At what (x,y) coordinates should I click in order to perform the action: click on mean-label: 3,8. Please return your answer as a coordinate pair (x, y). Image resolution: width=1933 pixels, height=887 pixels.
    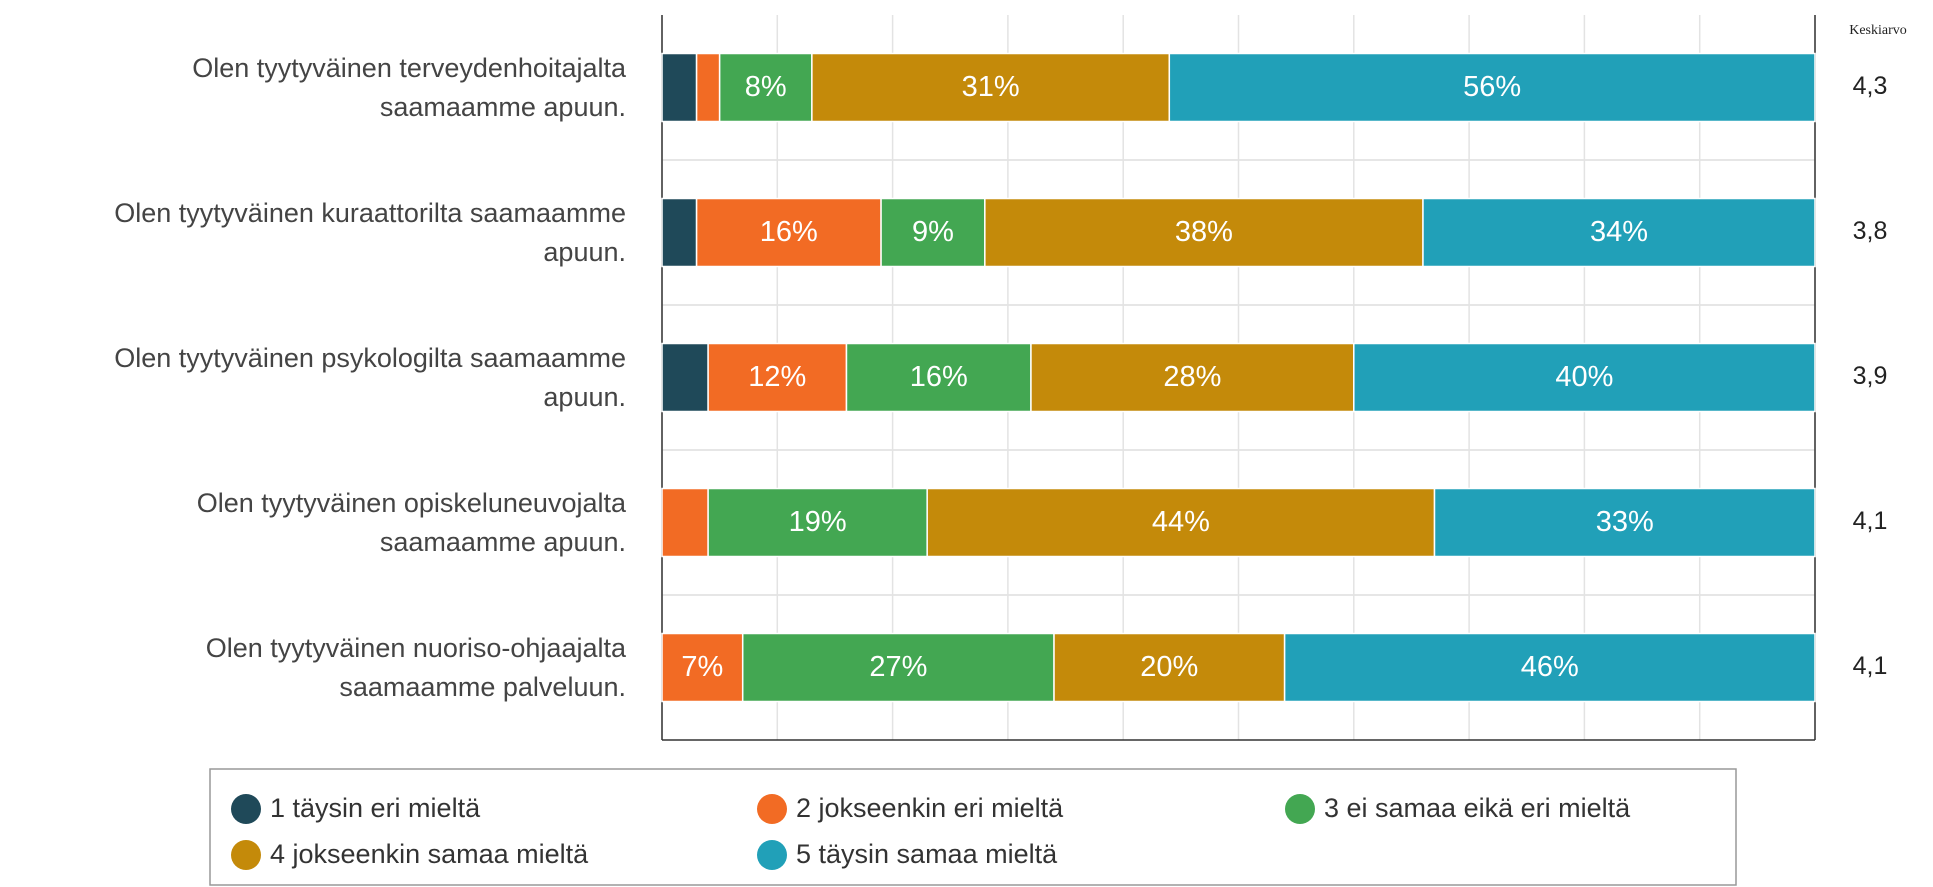
    Looking at the image, I should click on (1870, 231).